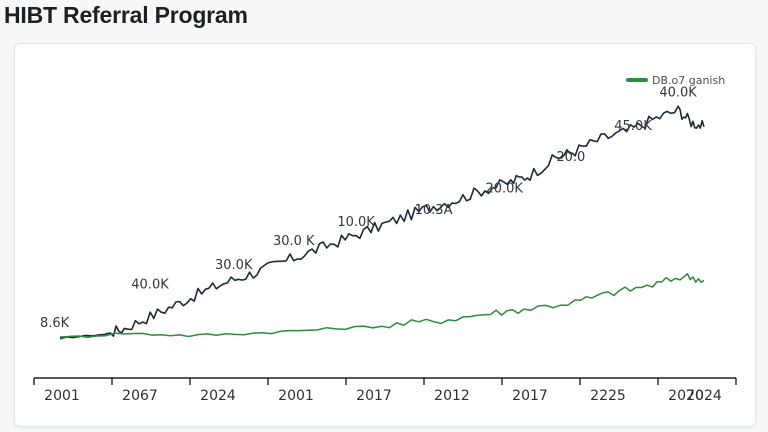 The image size is (768, 432). Describe the element at coordinates (504, 188) in the screenshot. I see `data-annotation: 20.0K` at that location.